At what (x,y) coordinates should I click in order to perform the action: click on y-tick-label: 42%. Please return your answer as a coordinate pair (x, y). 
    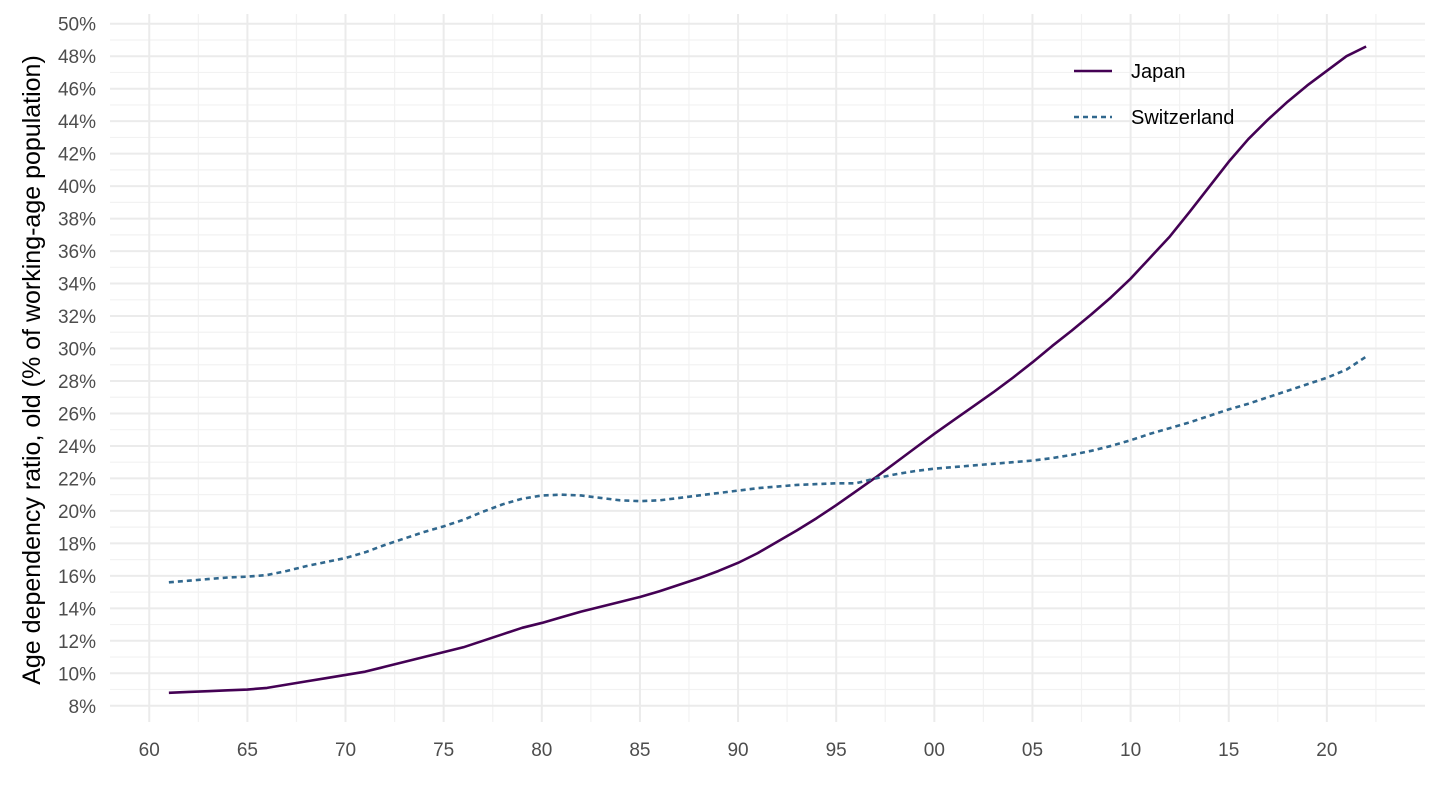
    Looking at the image, I should click on (77, 155).